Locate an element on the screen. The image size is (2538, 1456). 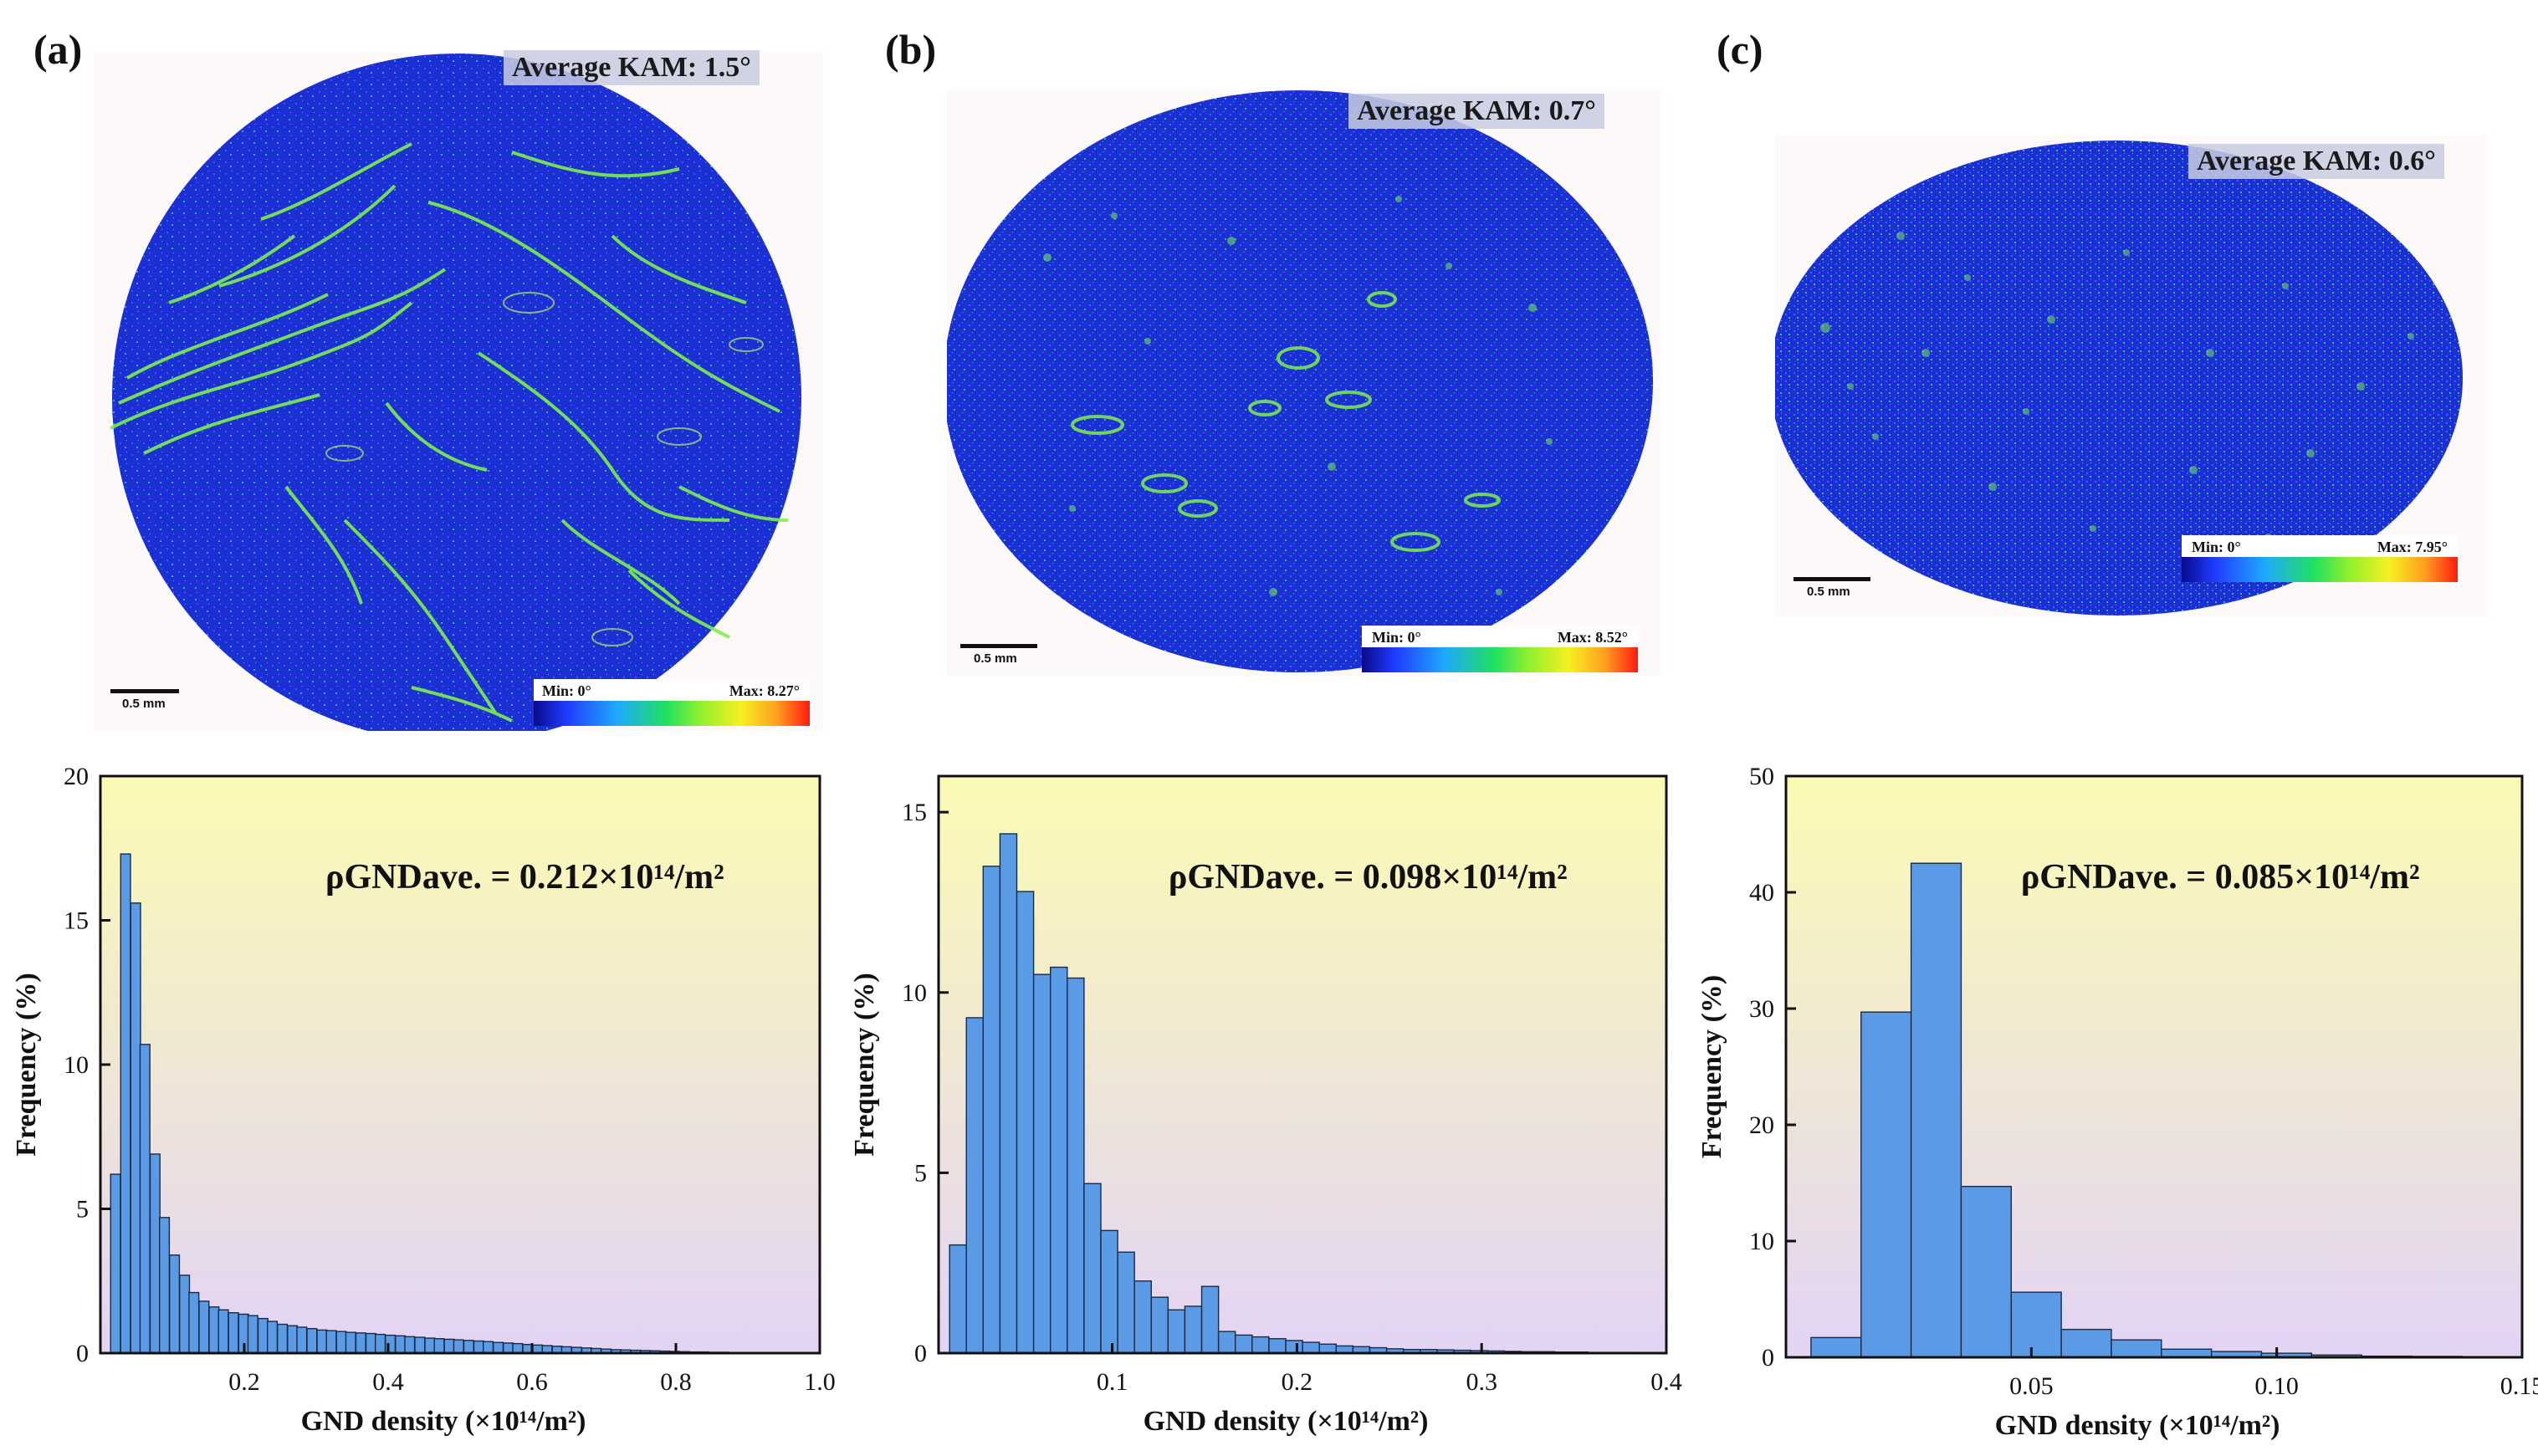
panel-letter-a: (a) is located at coordinates (58, 49).